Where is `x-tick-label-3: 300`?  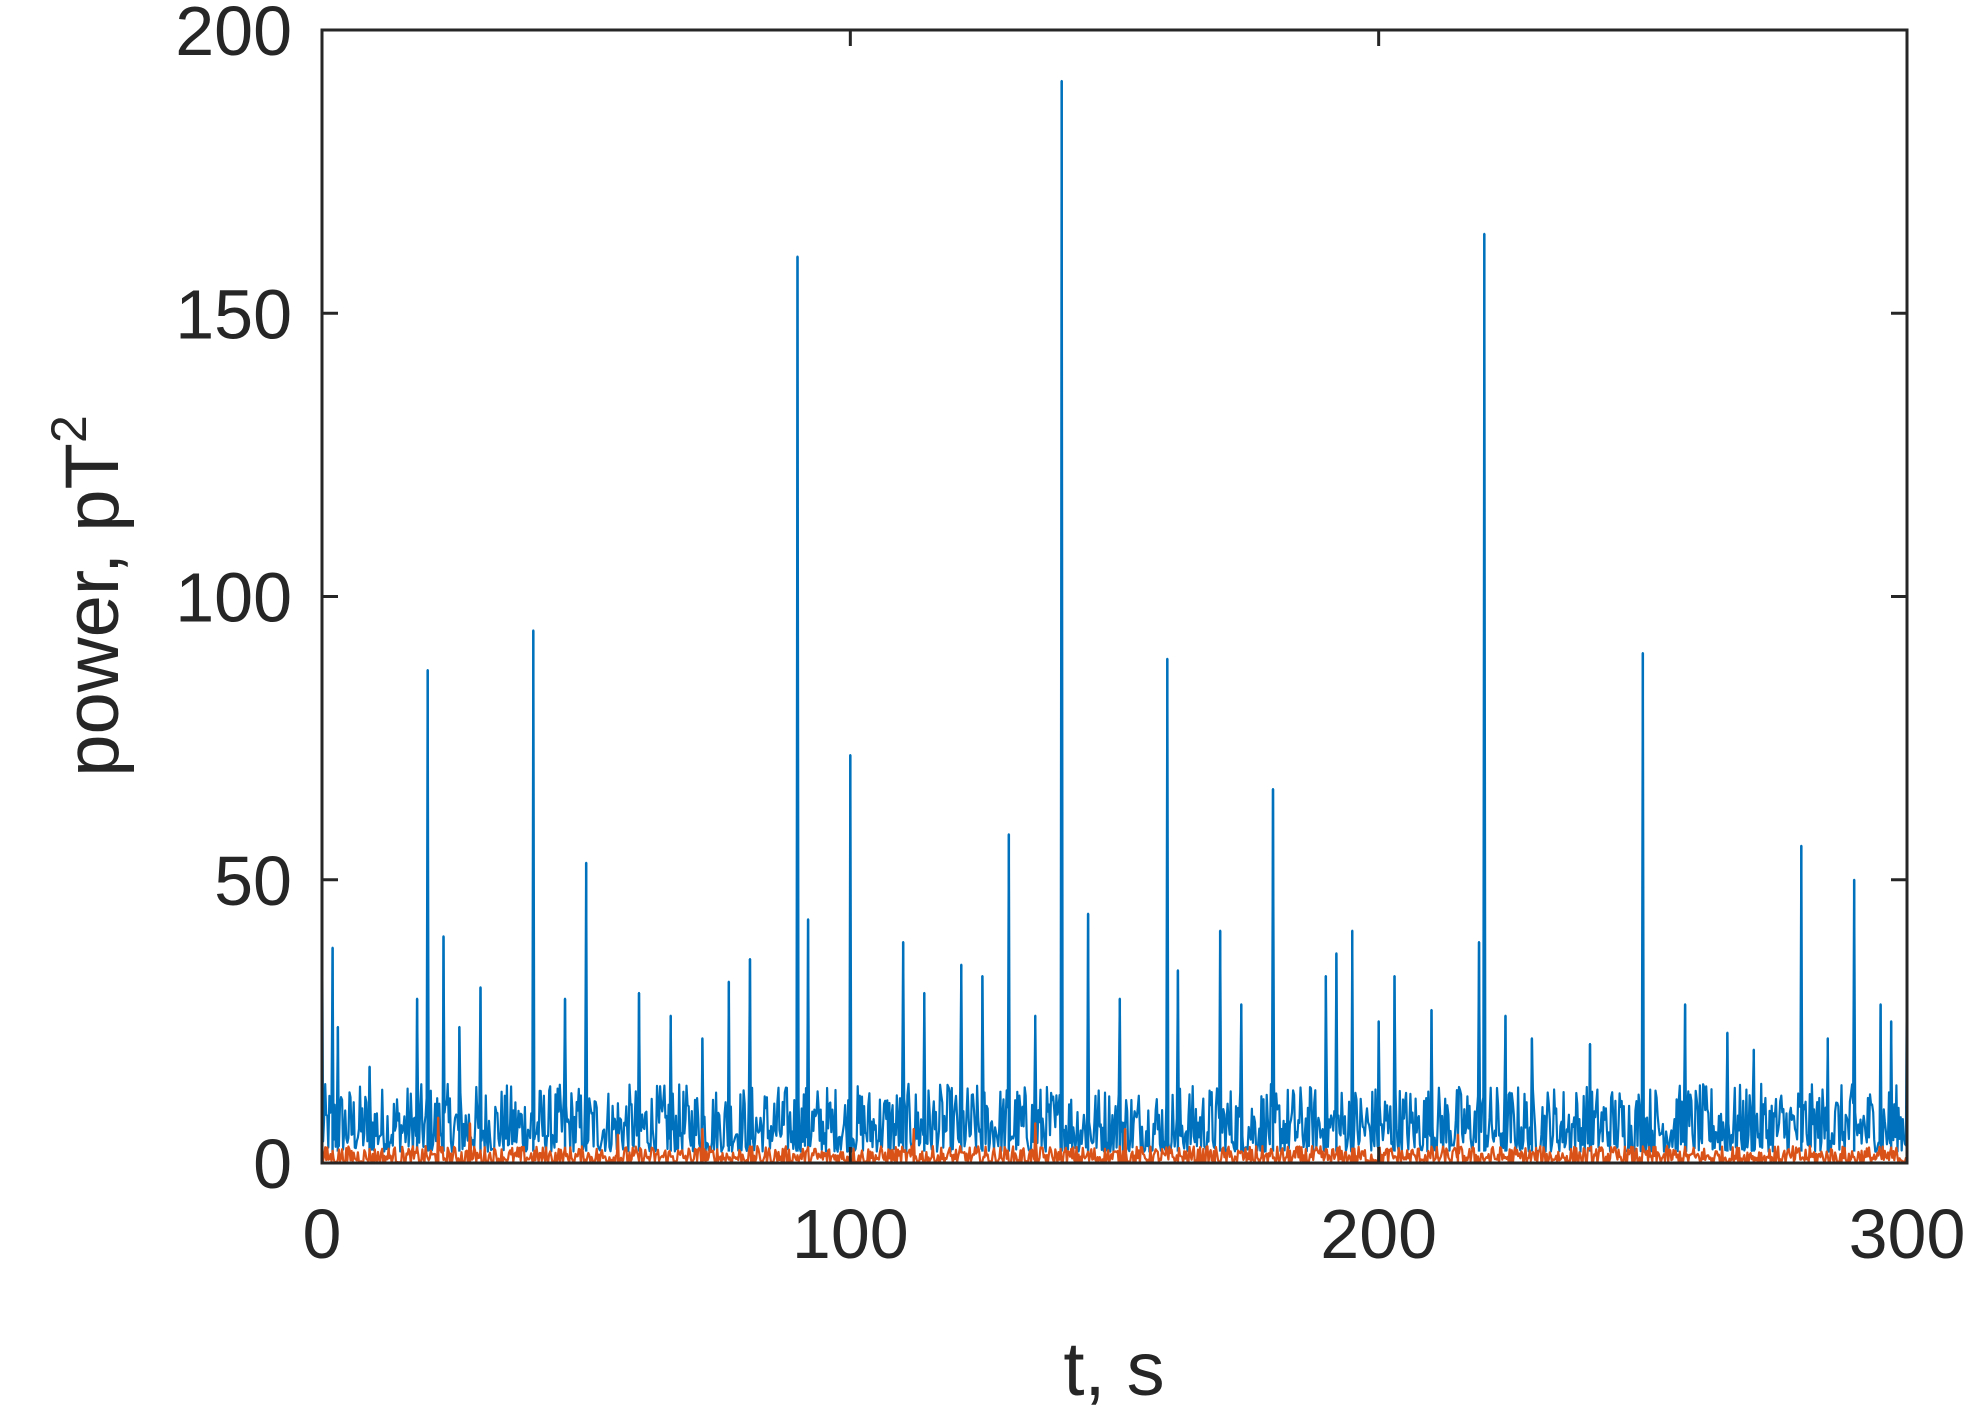
x-tick-label-3: 300 is located at coordinates (1907, 1234).